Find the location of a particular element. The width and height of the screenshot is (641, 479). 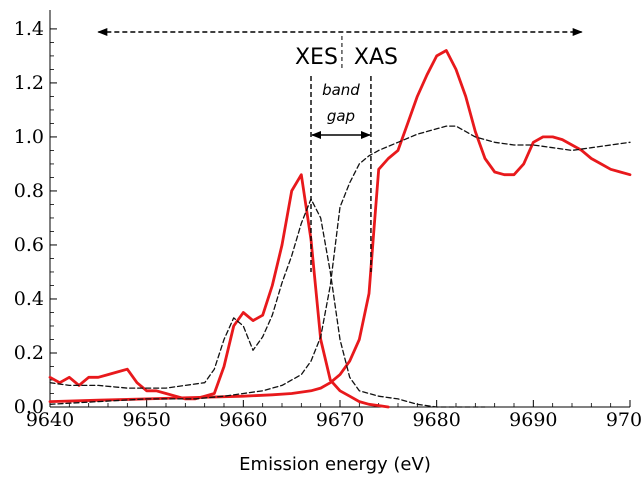

x-tick-label-9650: 9650 is located at coordinates (146, 420).